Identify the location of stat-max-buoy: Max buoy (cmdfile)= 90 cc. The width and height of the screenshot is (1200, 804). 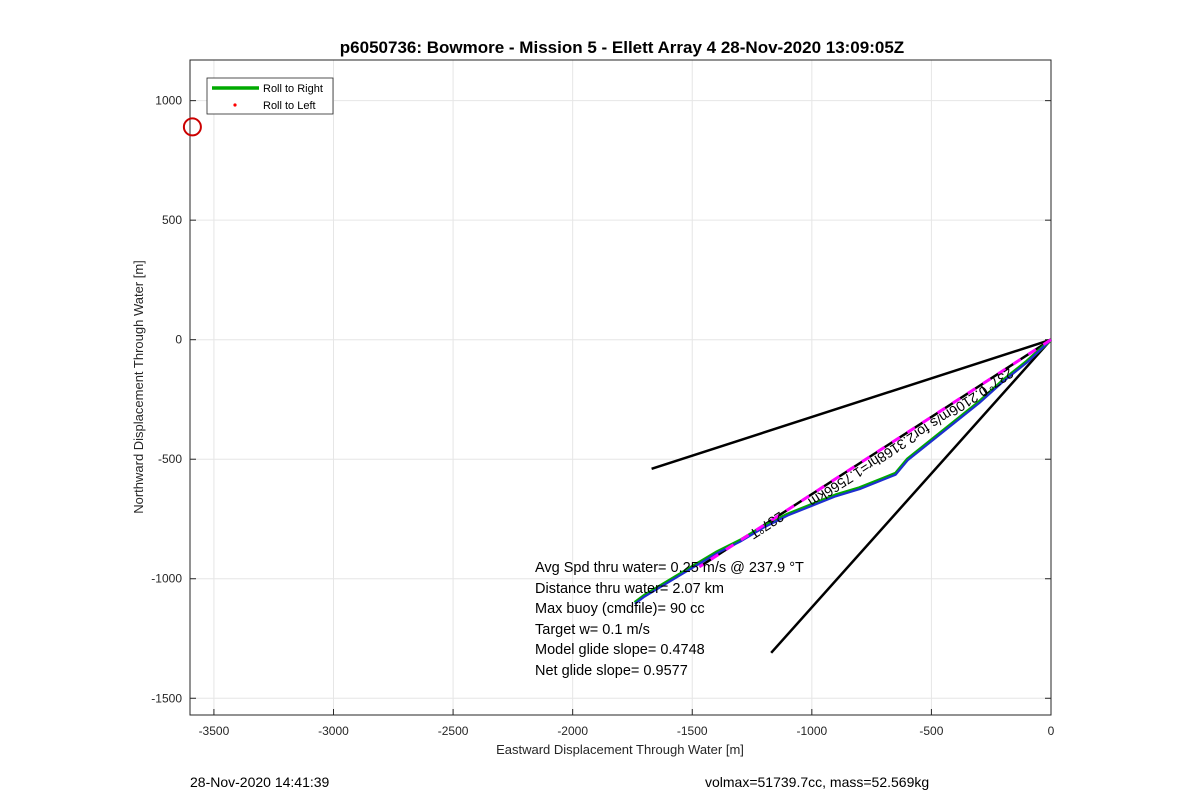
(620, 609).